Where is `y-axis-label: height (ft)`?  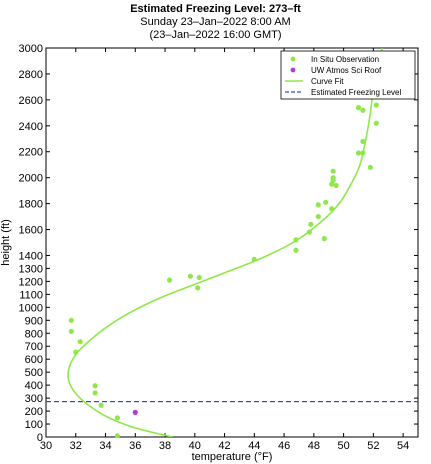 y-axis-label: height (ft) is located at coordinates (6, 242).